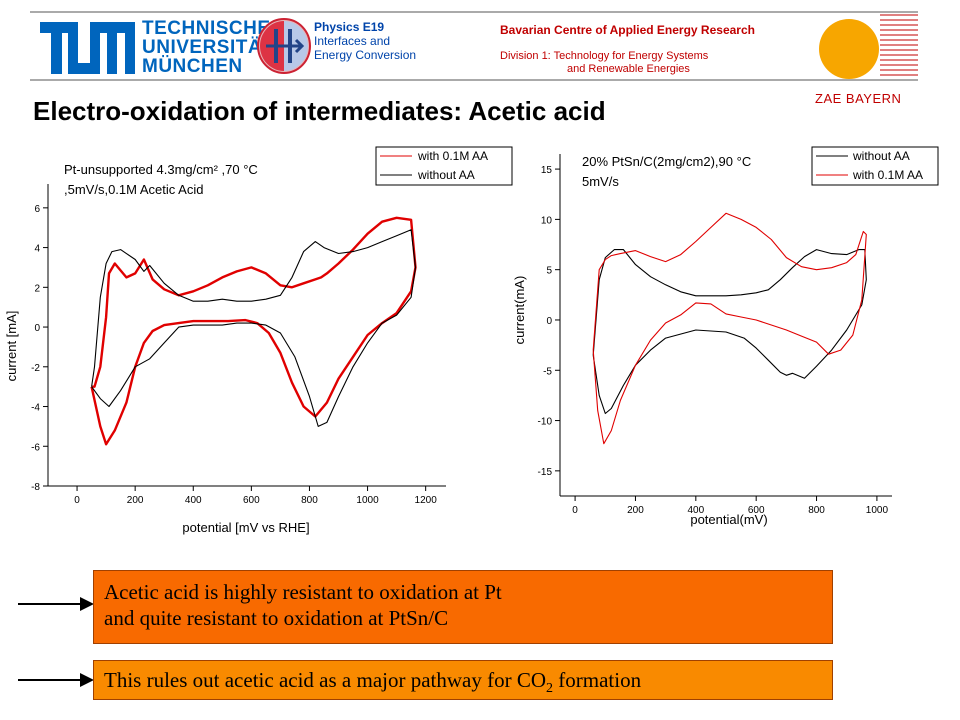 This screenshot has height=720, width=960. What do you see at coordinates (352, 41) in the screenshot?
I see `physics-line-2: Interfaces and` at bounding box center [352, 41].